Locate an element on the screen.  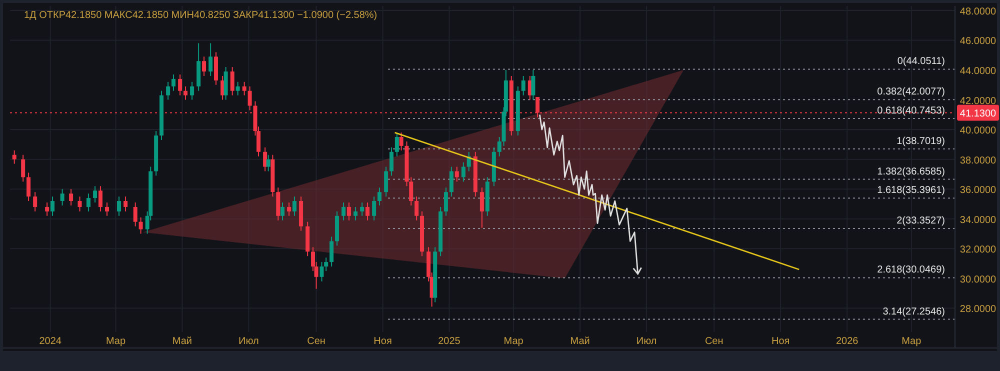
ref-line-label: 2.618(30.0469) is located at coordinates (911, 270).